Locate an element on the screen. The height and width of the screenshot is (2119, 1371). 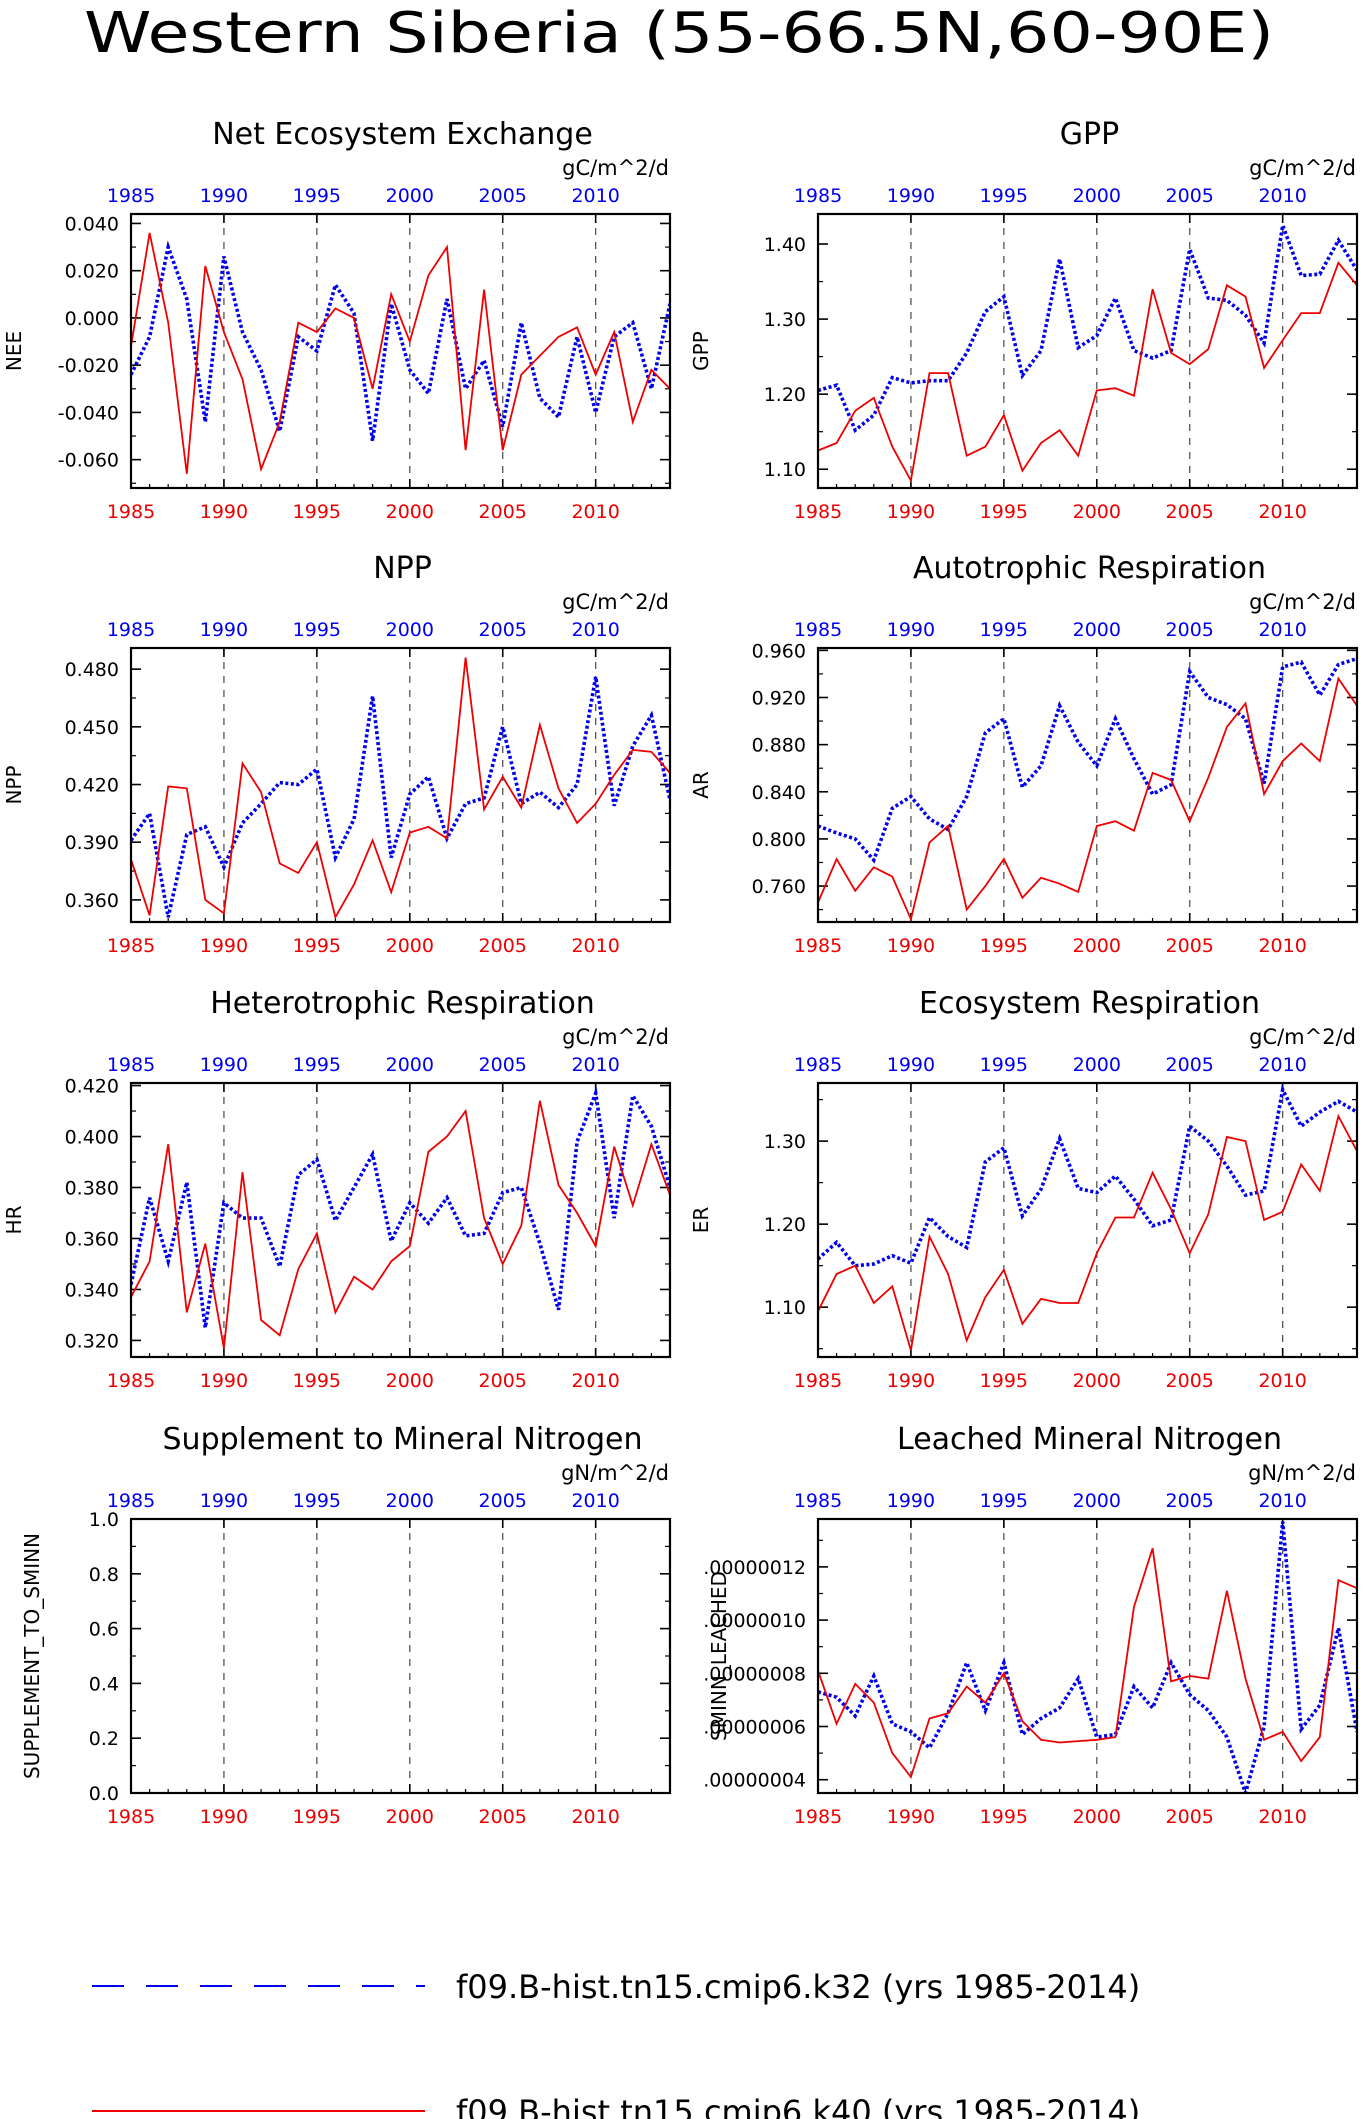
ytick-label: 0.400 is located at coordinates (92, 1138).